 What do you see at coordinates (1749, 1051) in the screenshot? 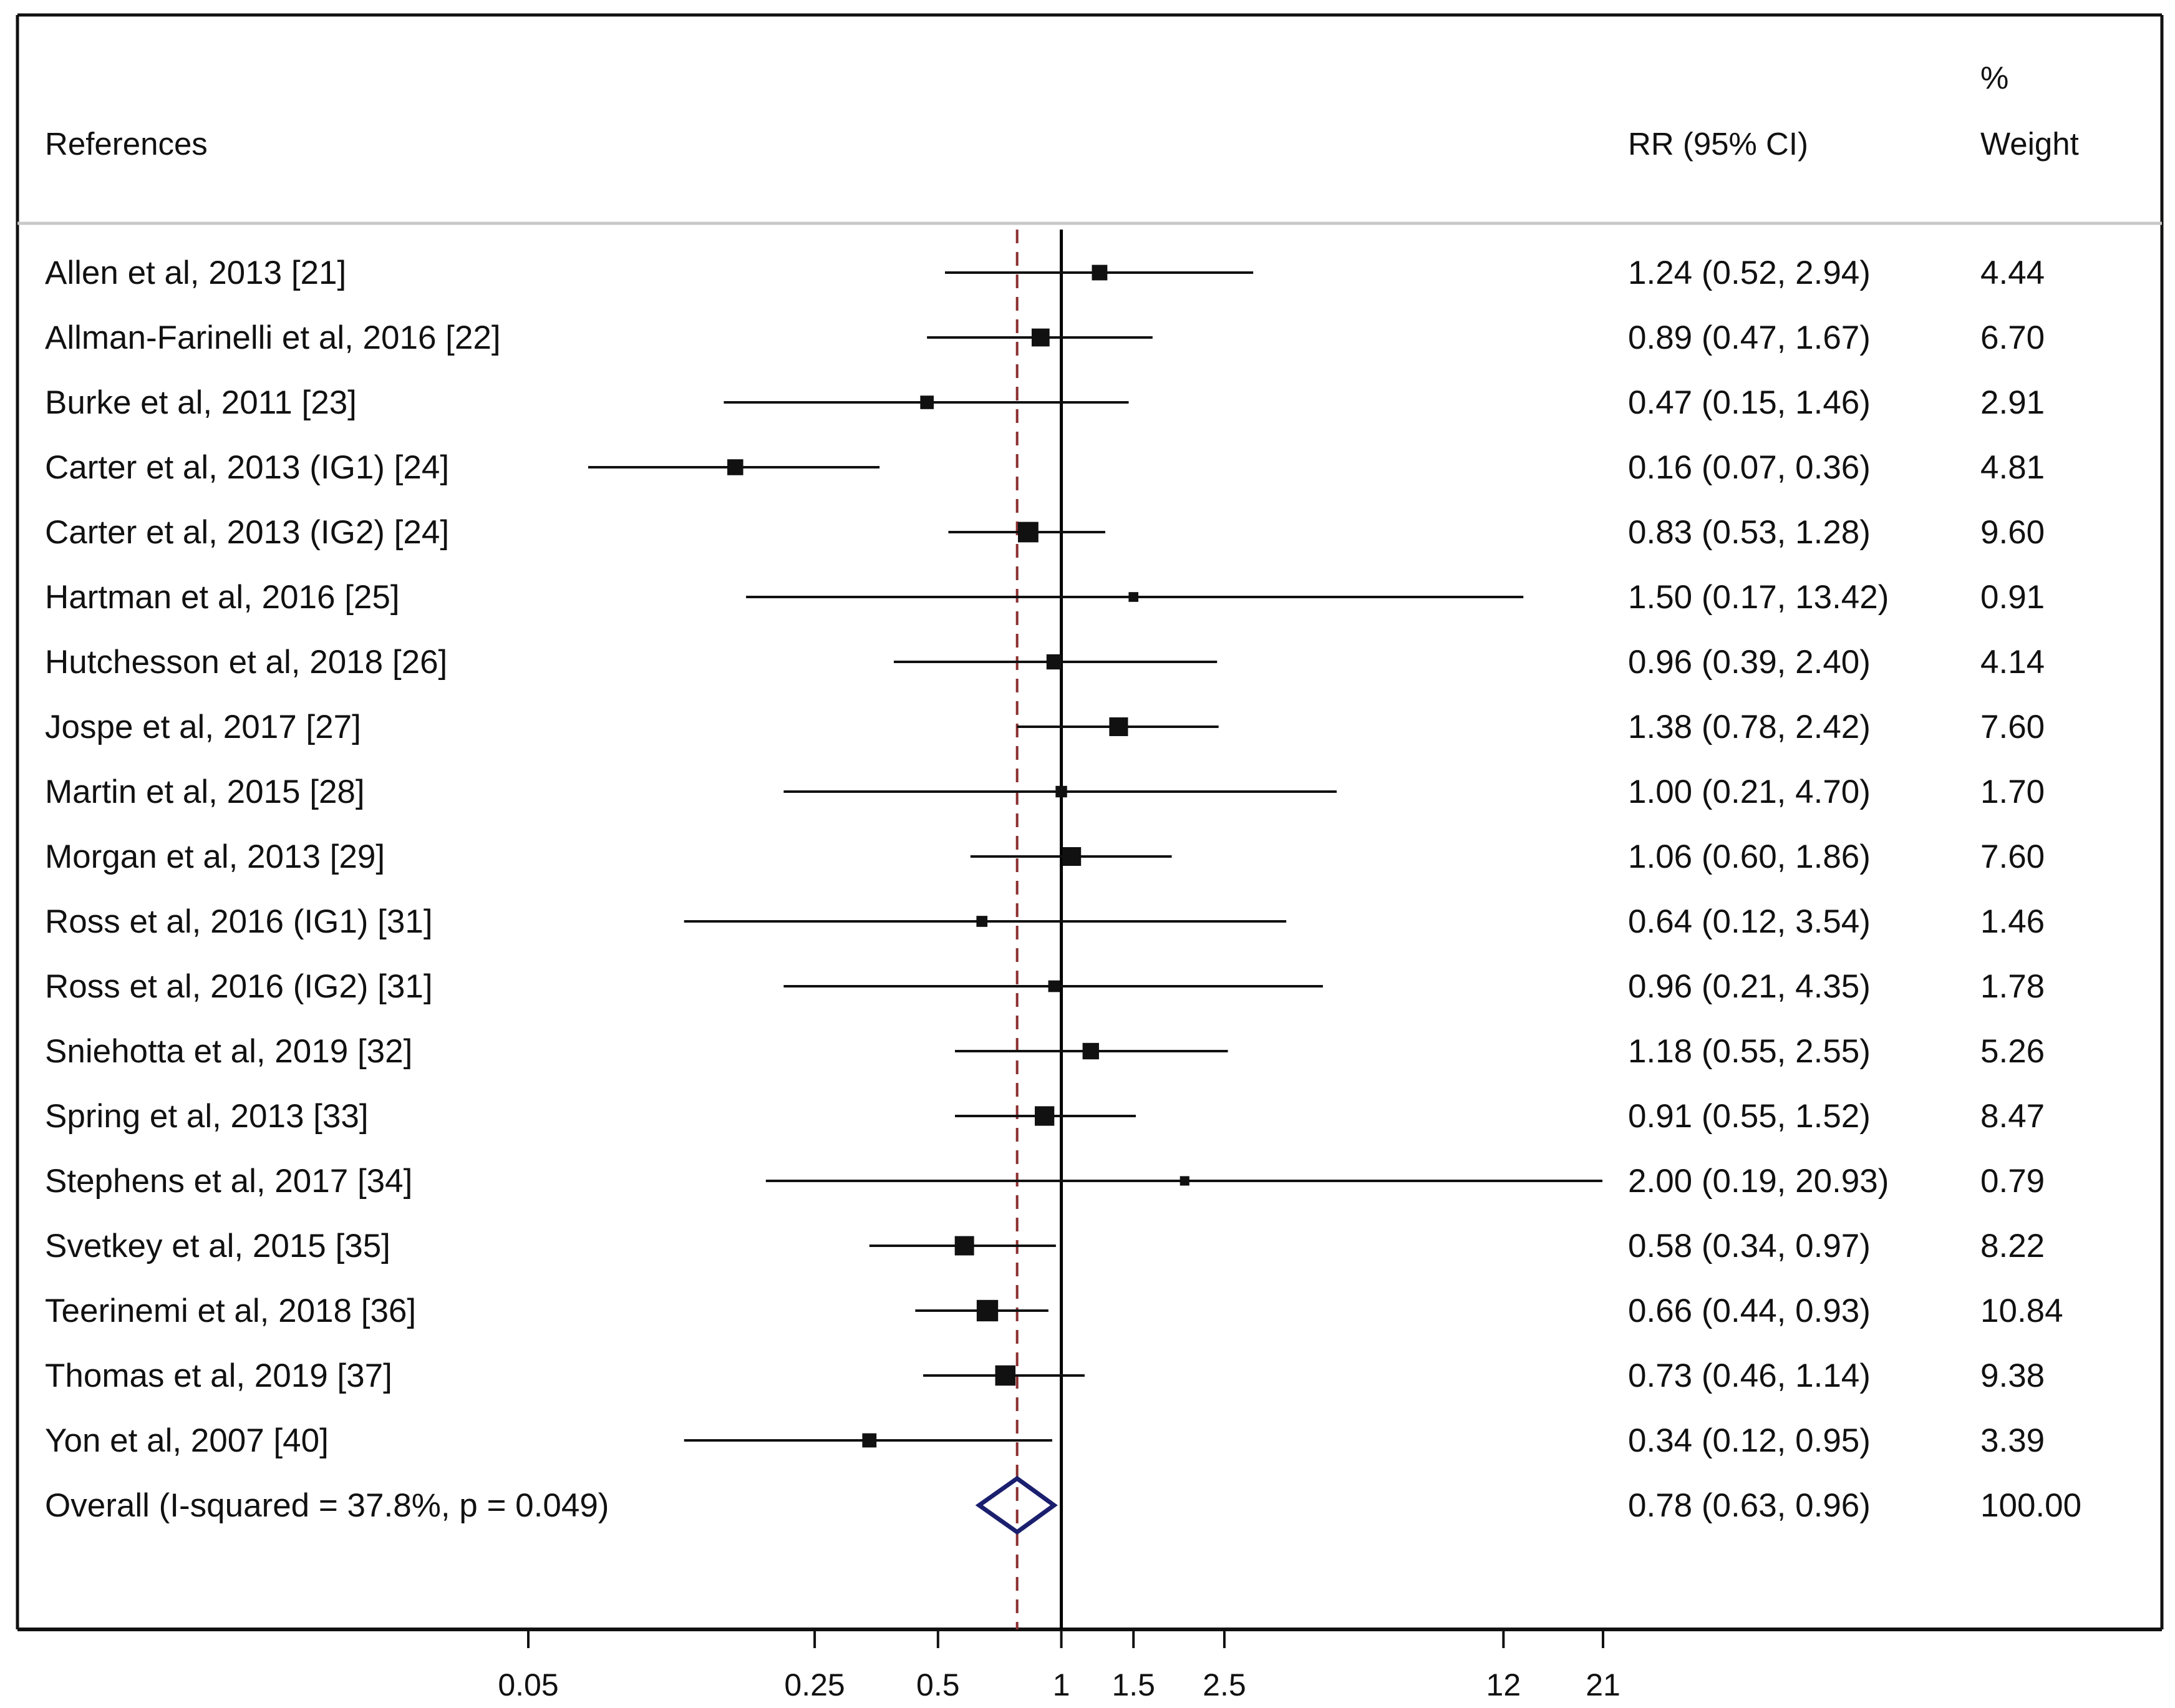
I see `ci-text: 1.18 (0.55, 2.55)` at bounding box center [1749, 1051].